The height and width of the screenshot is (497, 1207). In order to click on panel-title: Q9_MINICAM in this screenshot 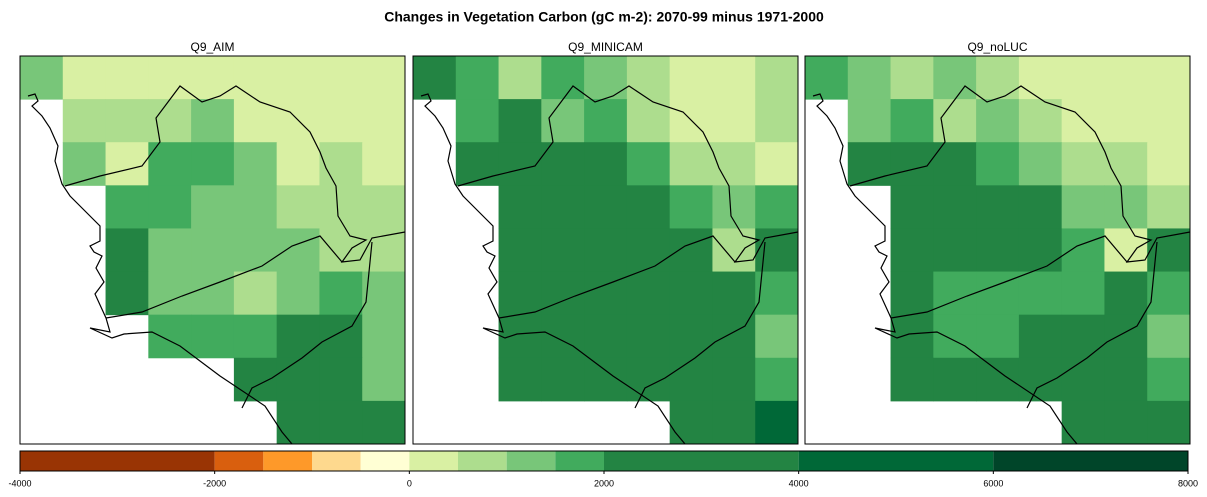, I will do `click(605, 47)`.